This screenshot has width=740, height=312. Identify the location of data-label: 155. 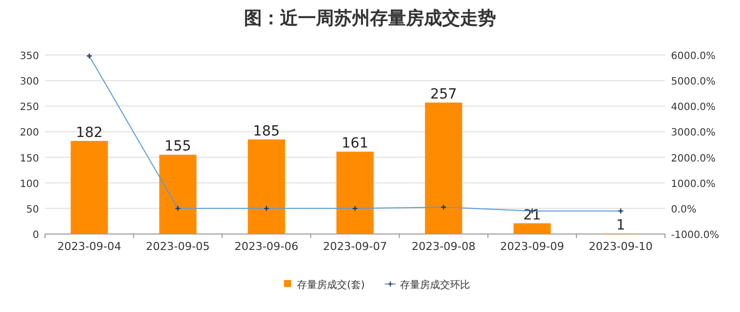
(178, 146).